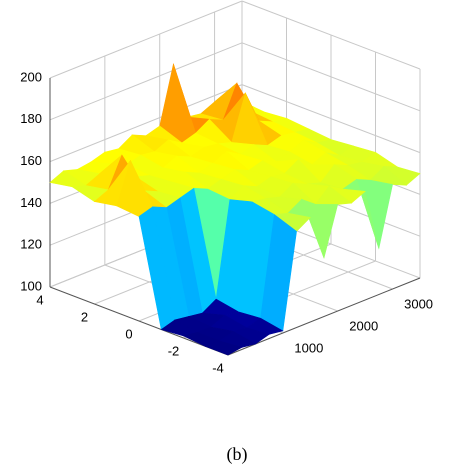 This screenshot has width=474, height=474. What do you see at coordinates (128, 333) in the screenshot?
I see `y-tick-label: 0` at bounding box center [128, 333].